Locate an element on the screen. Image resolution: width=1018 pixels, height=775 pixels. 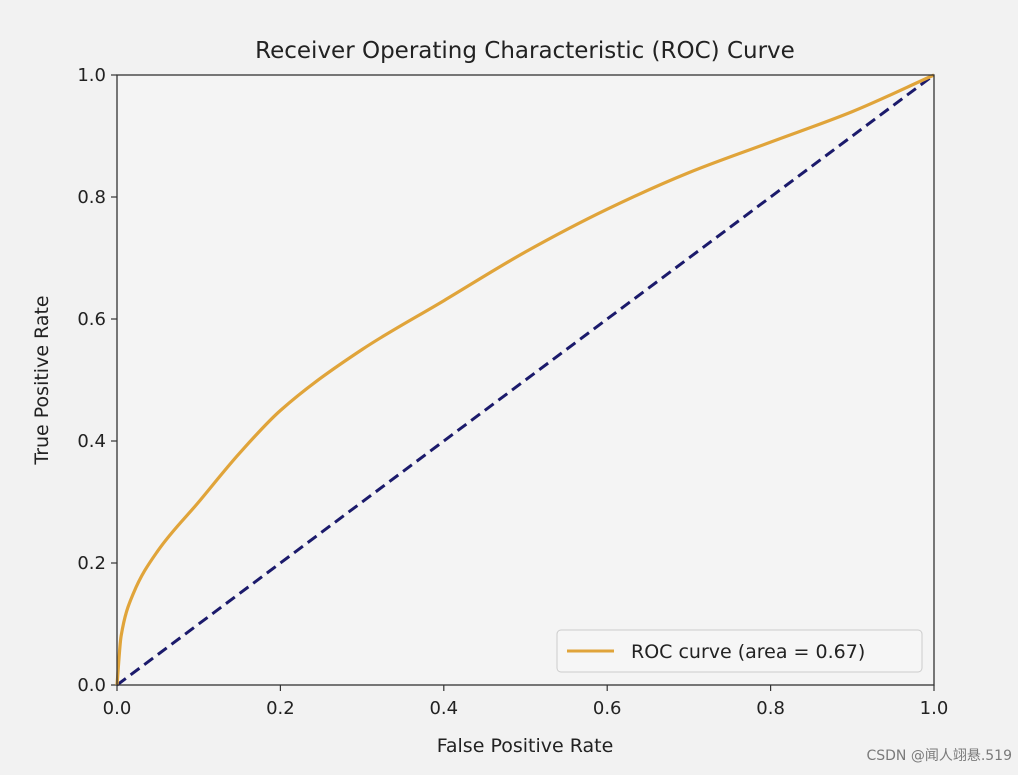
y-tick-label: 0.4 is located at coordinates (91, 441).